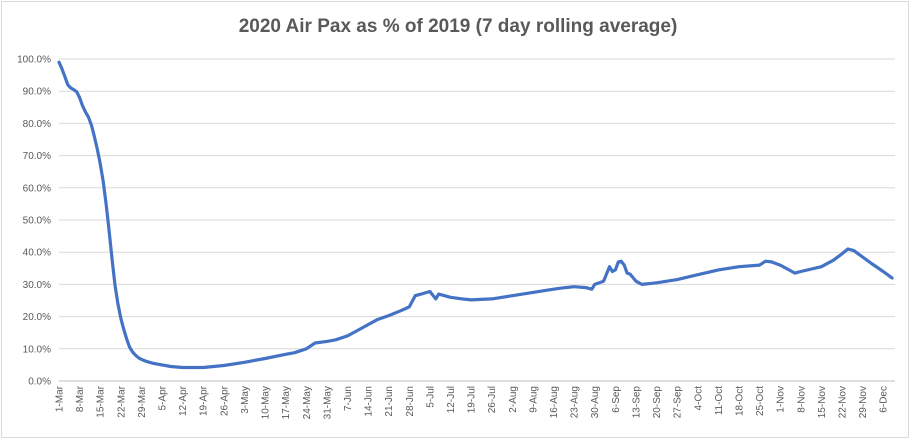 Image resolution: width=912 pixels, height=441 pixels. Describe the element at coordinates (37, 92) in the screenshot. I see `y-tick-label: 90.0%` at that location.